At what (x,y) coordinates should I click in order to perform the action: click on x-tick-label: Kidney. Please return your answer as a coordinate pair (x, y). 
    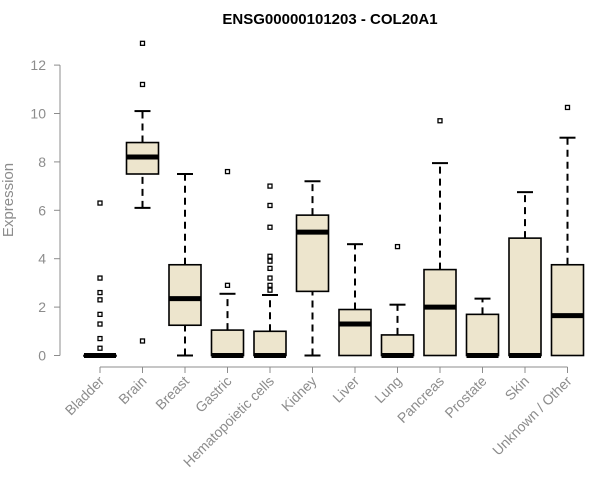
    Looking at the image, I should click on (299, 394).